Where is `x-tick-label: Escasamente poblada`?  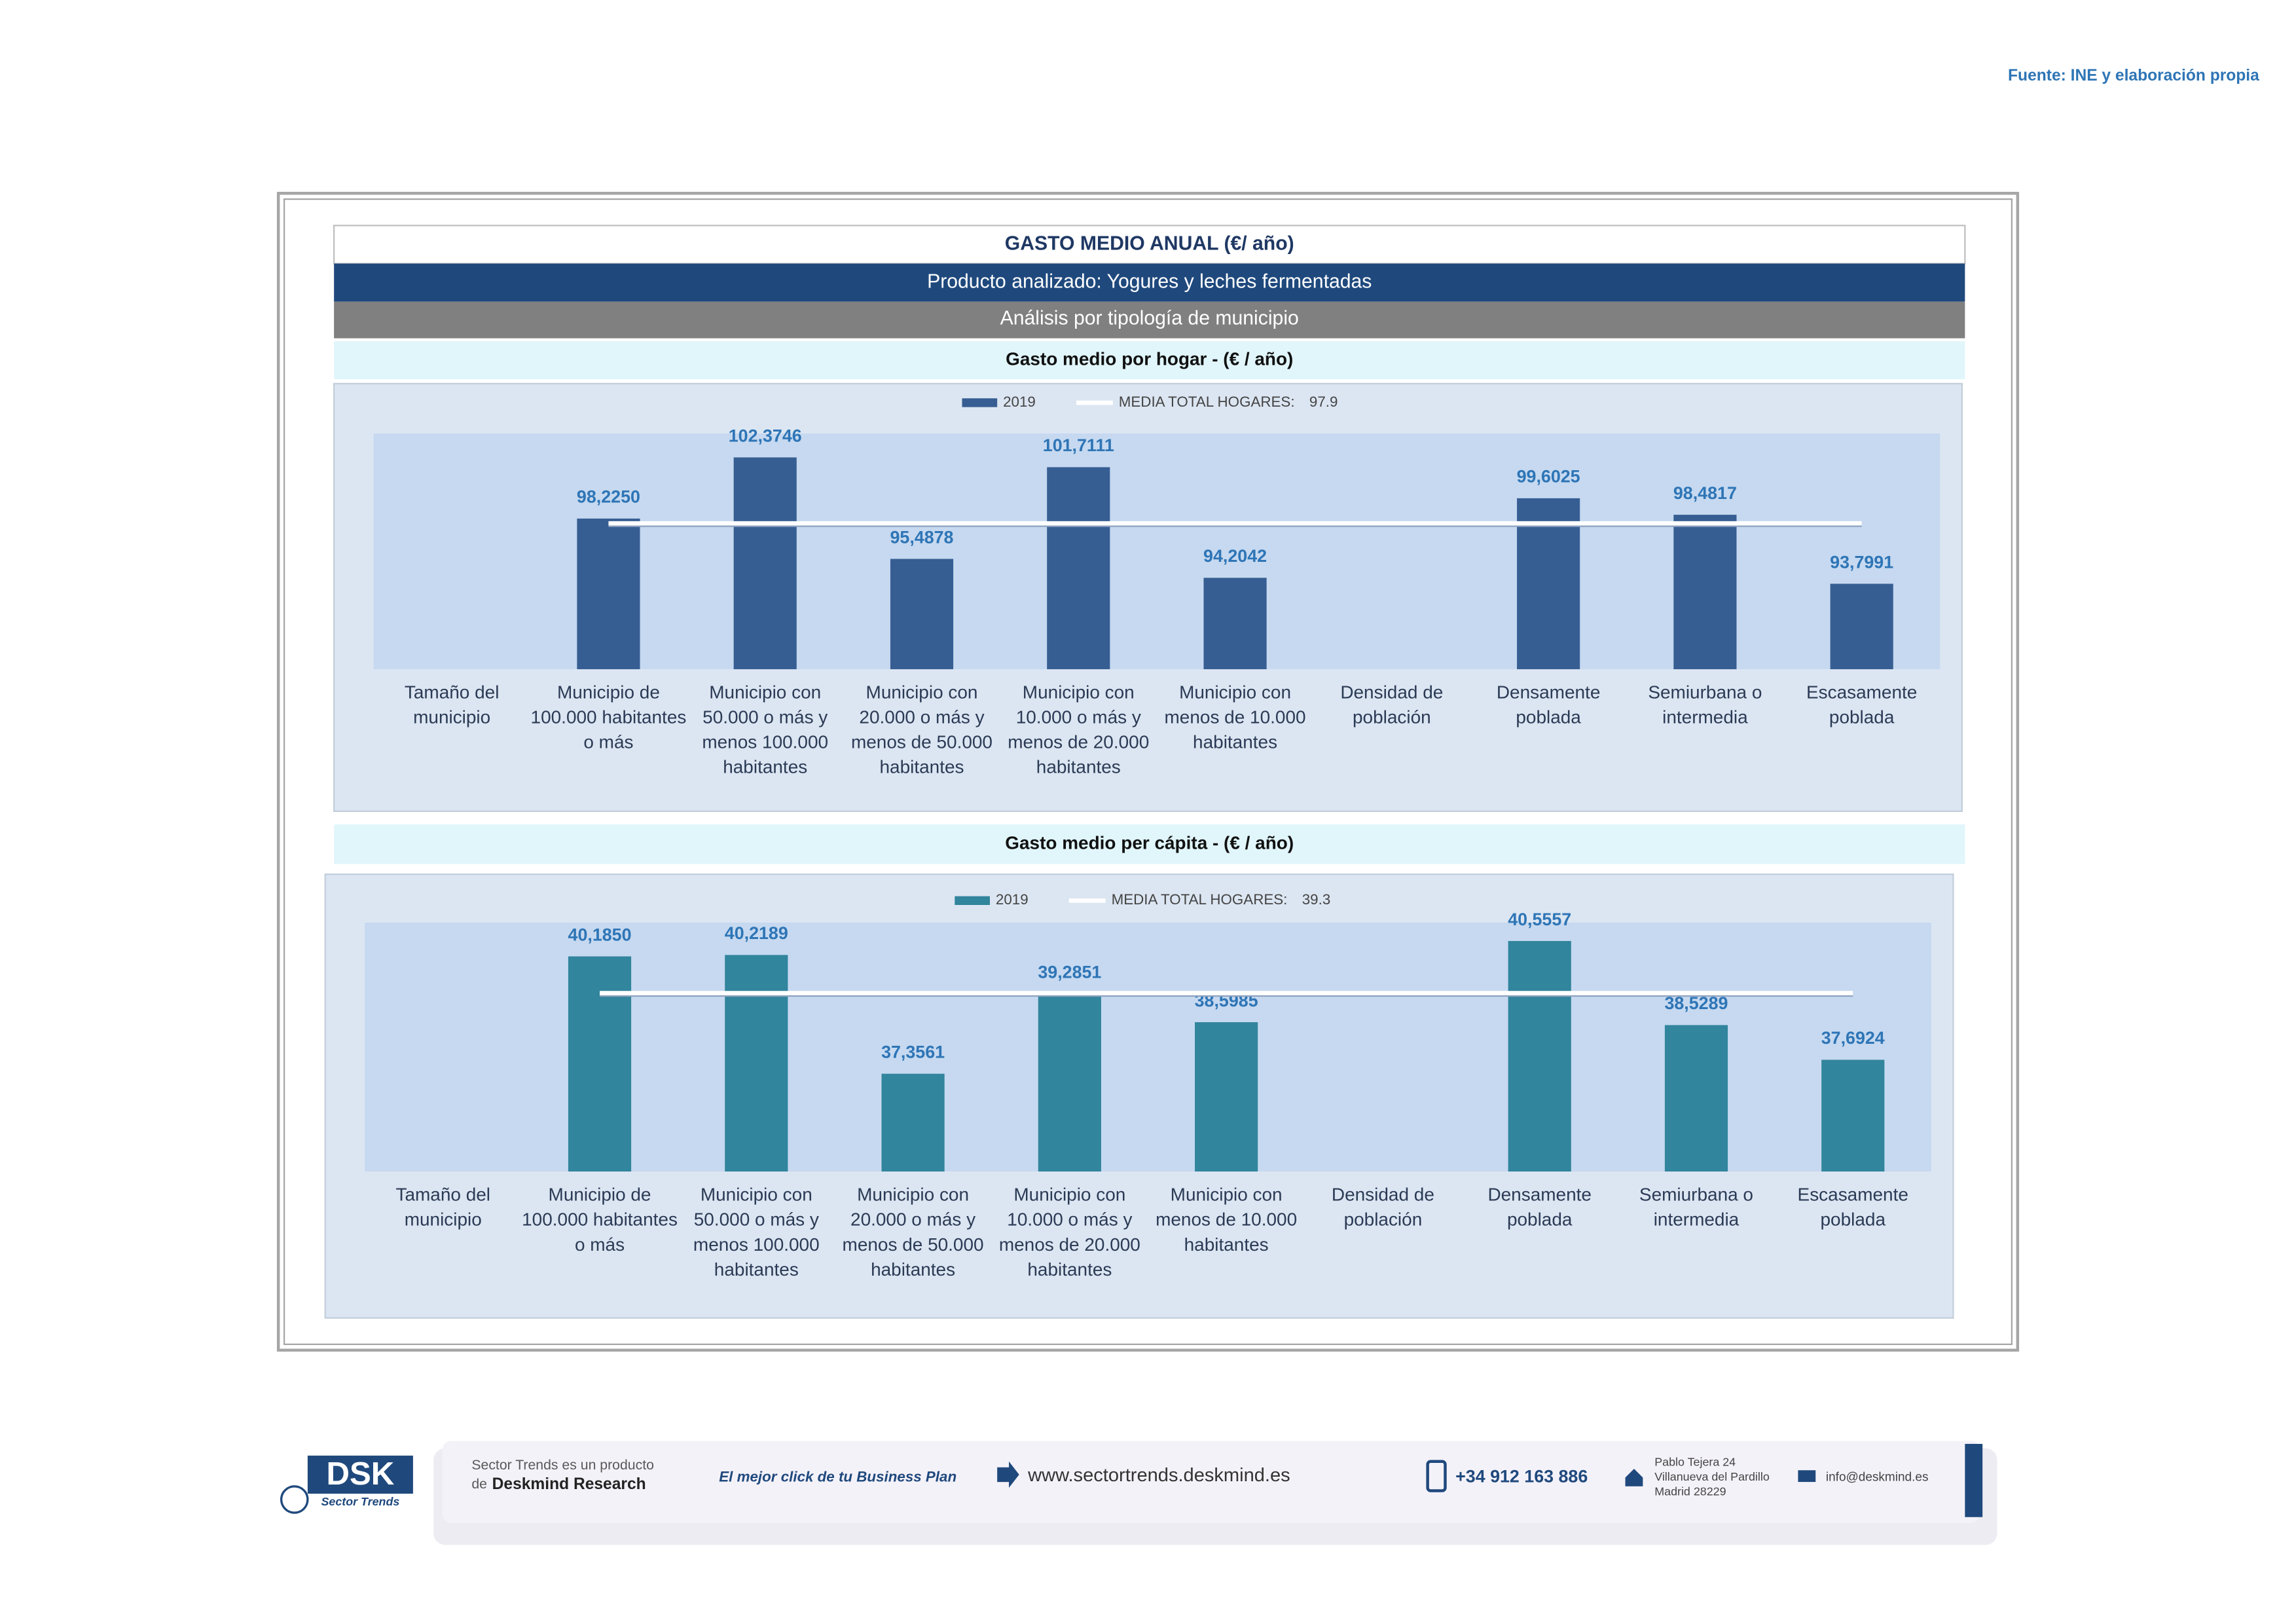 x-tick-label: Escasamente poblada is located at coordinates (1852, 1207).